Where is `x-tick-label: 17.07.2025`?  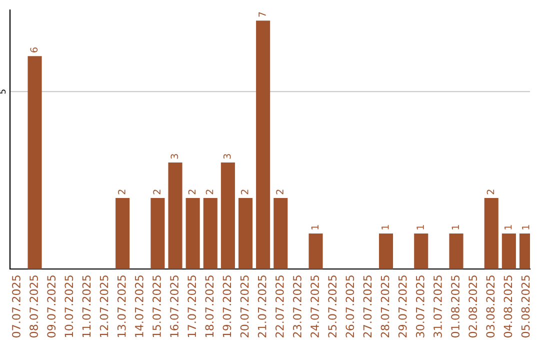 x-tick-label: 17.07.2025 is located at coordinates (192, 306).